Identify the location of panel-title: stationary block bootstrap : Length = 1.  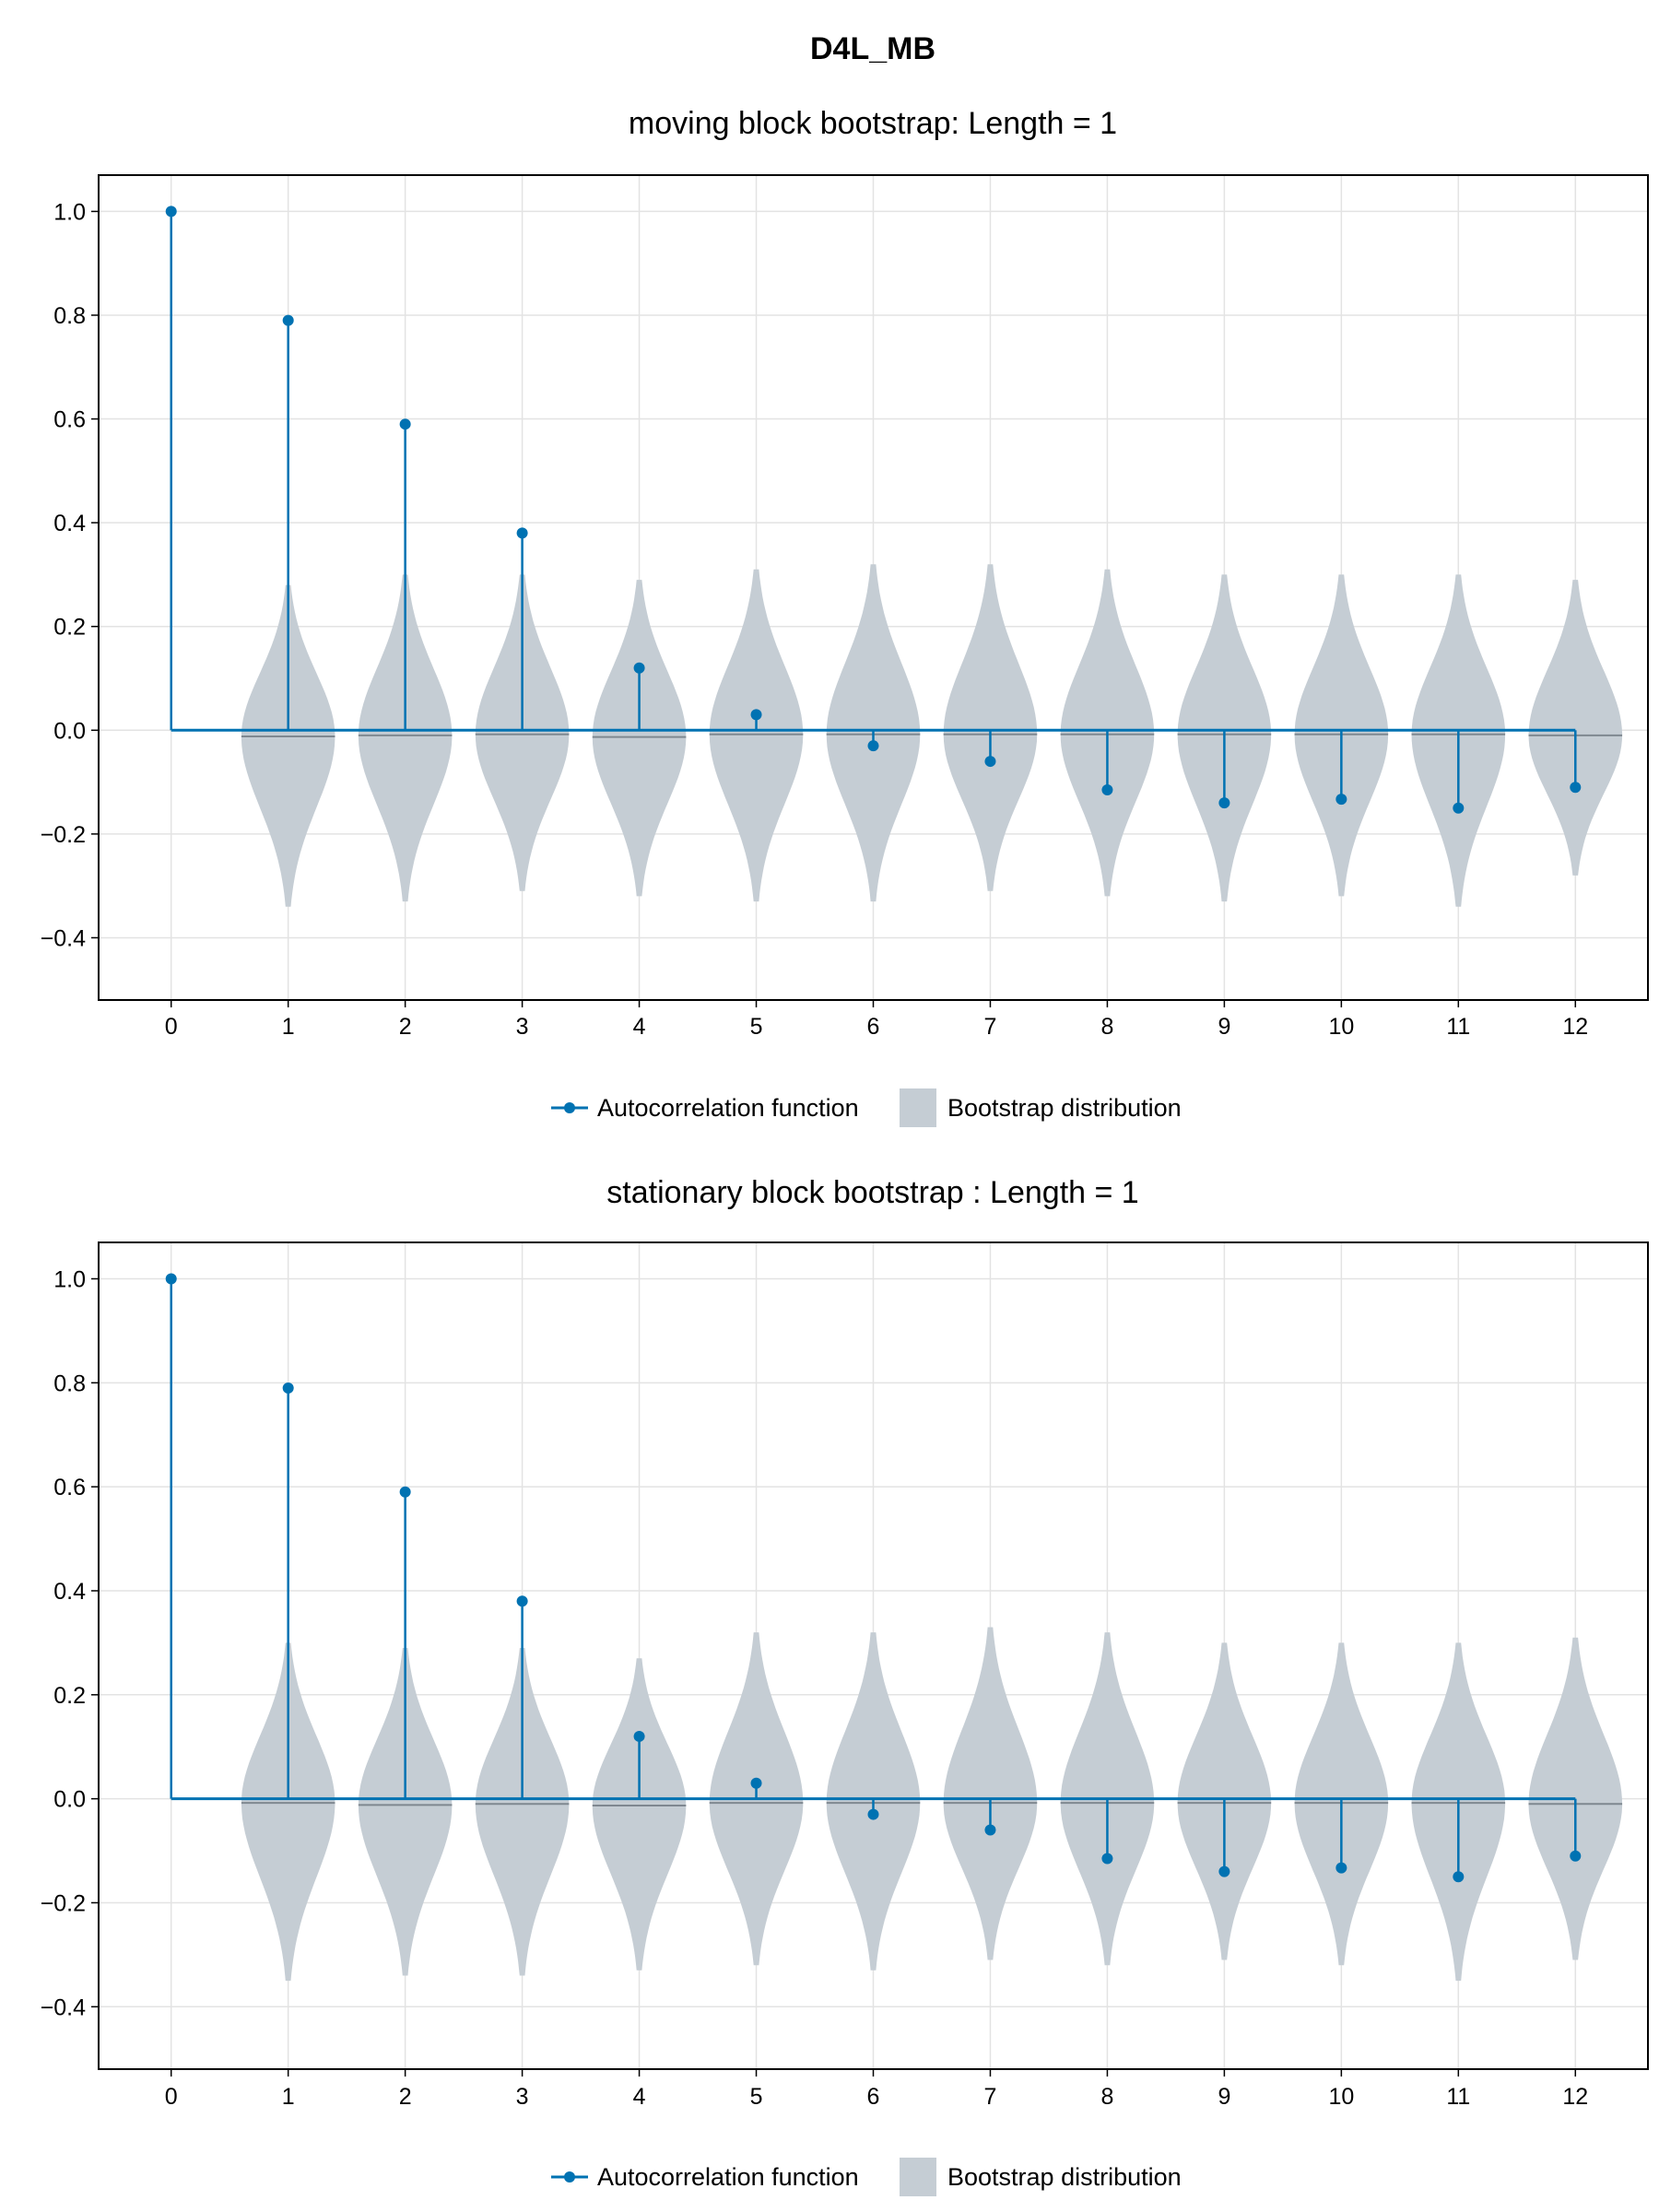
(872, 1192).